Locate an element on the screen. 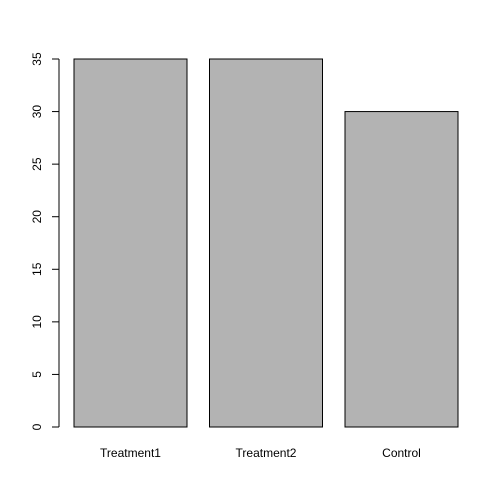  bar-control is located at coordinates (401, 269).